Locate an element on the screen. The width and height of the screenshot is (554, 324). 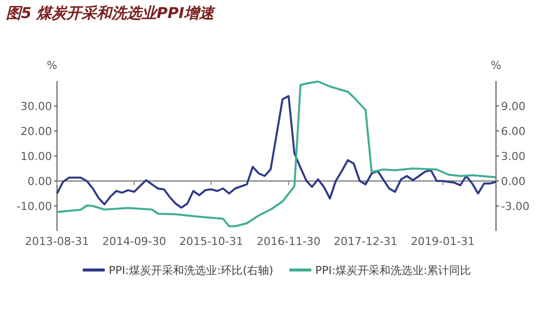
y-tick-label: 0.00 is located at coordinates (40, 181).